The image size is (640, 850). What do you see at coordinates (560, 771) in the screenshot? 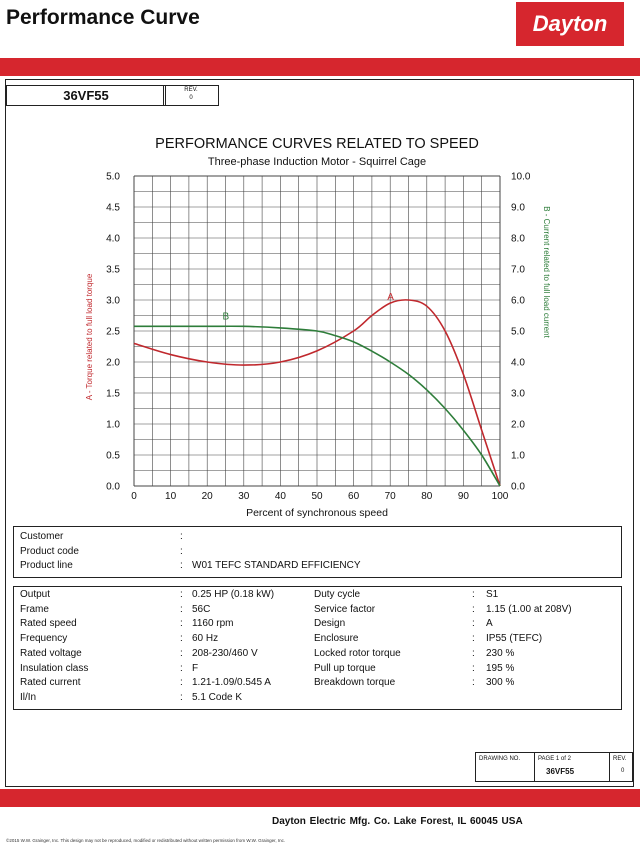
I see `drawing-number: 36VF55` at bounding box center [560, 771].